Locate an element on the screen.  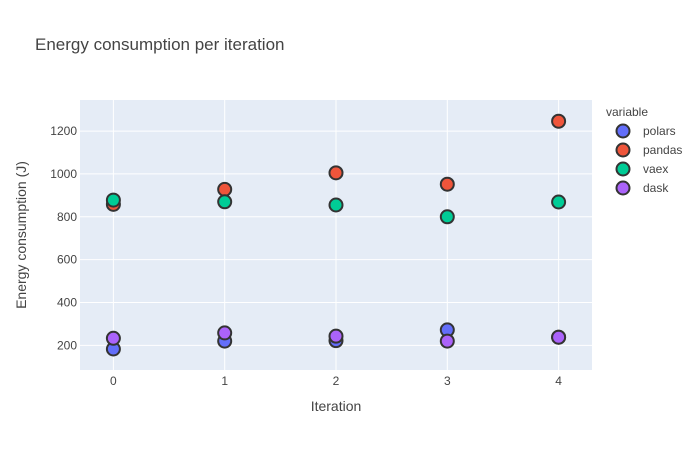
y-tick-label: 1000 is located at coordinates (63, 174).